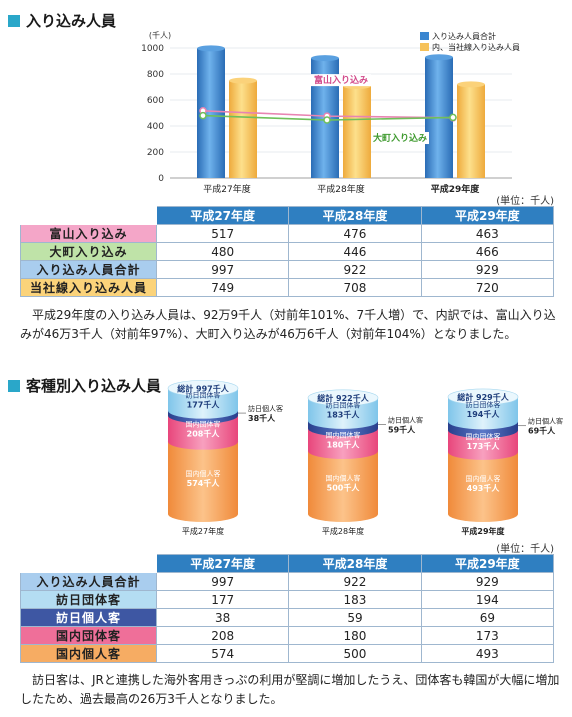 This screenshot has height=717, width=572. What do you see at coordinates (155, 127) in the screenshot?
I see `y-tick-label: 400` at bounding box center [155, 127].